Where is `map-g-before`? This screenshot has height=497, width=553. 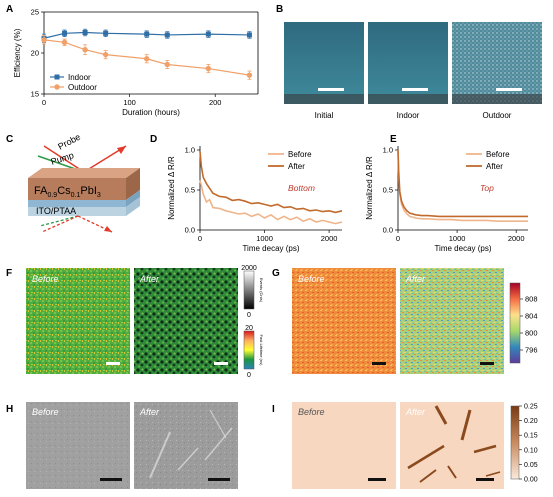 map-g-before is located at coordinates (344, 321).